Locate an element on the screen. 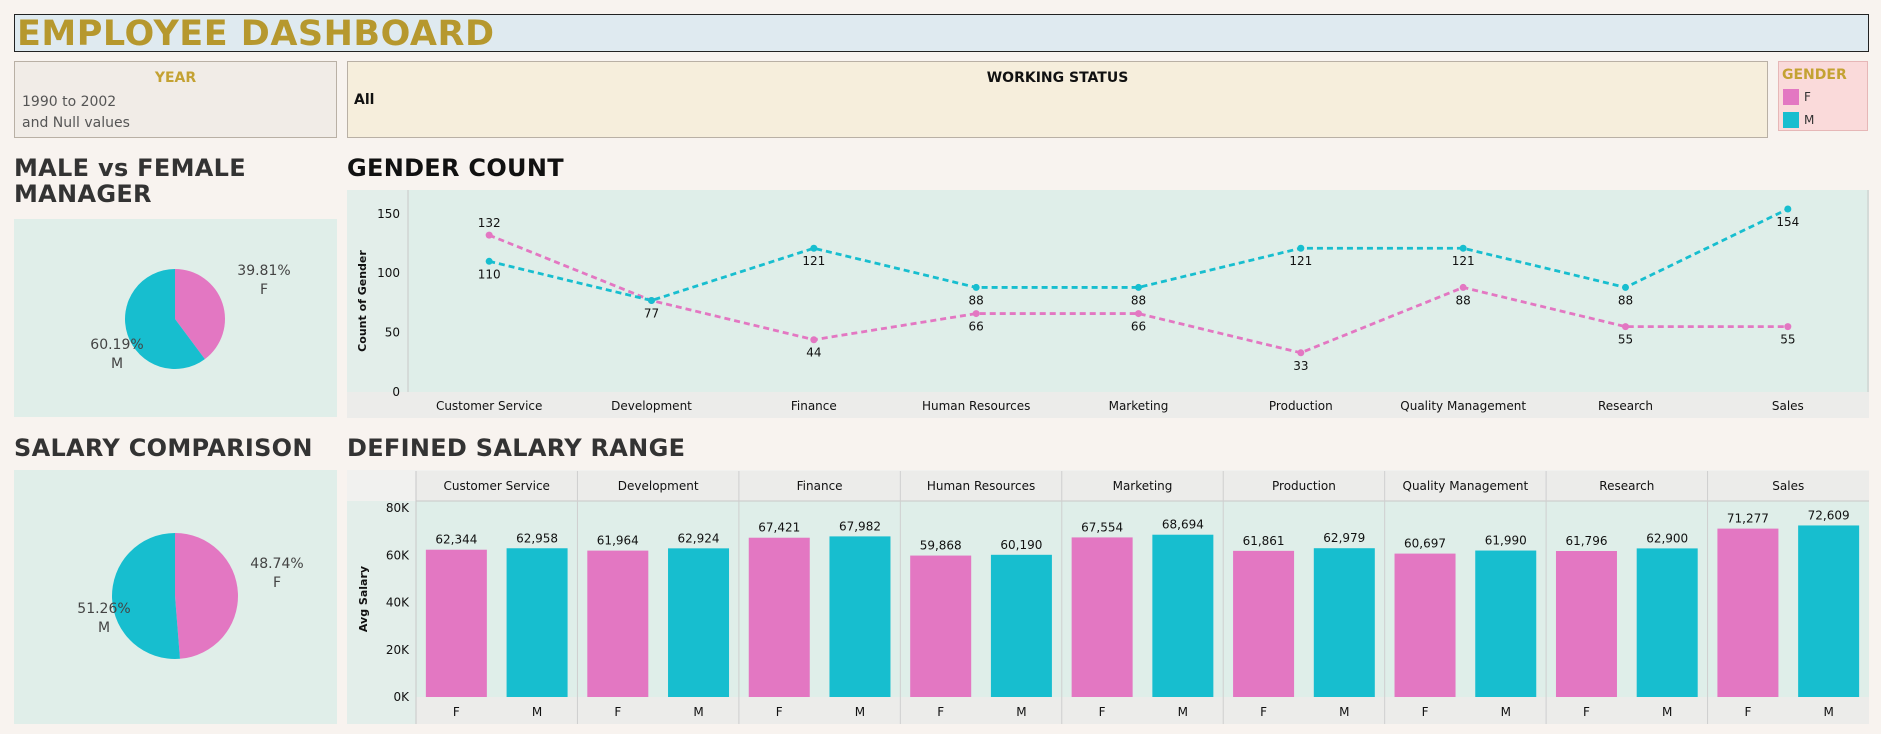 The width and height of the screenshot is (1881, 734). working-status-filter-title: WORKING STATUS is located at coordinates (1057, 78).